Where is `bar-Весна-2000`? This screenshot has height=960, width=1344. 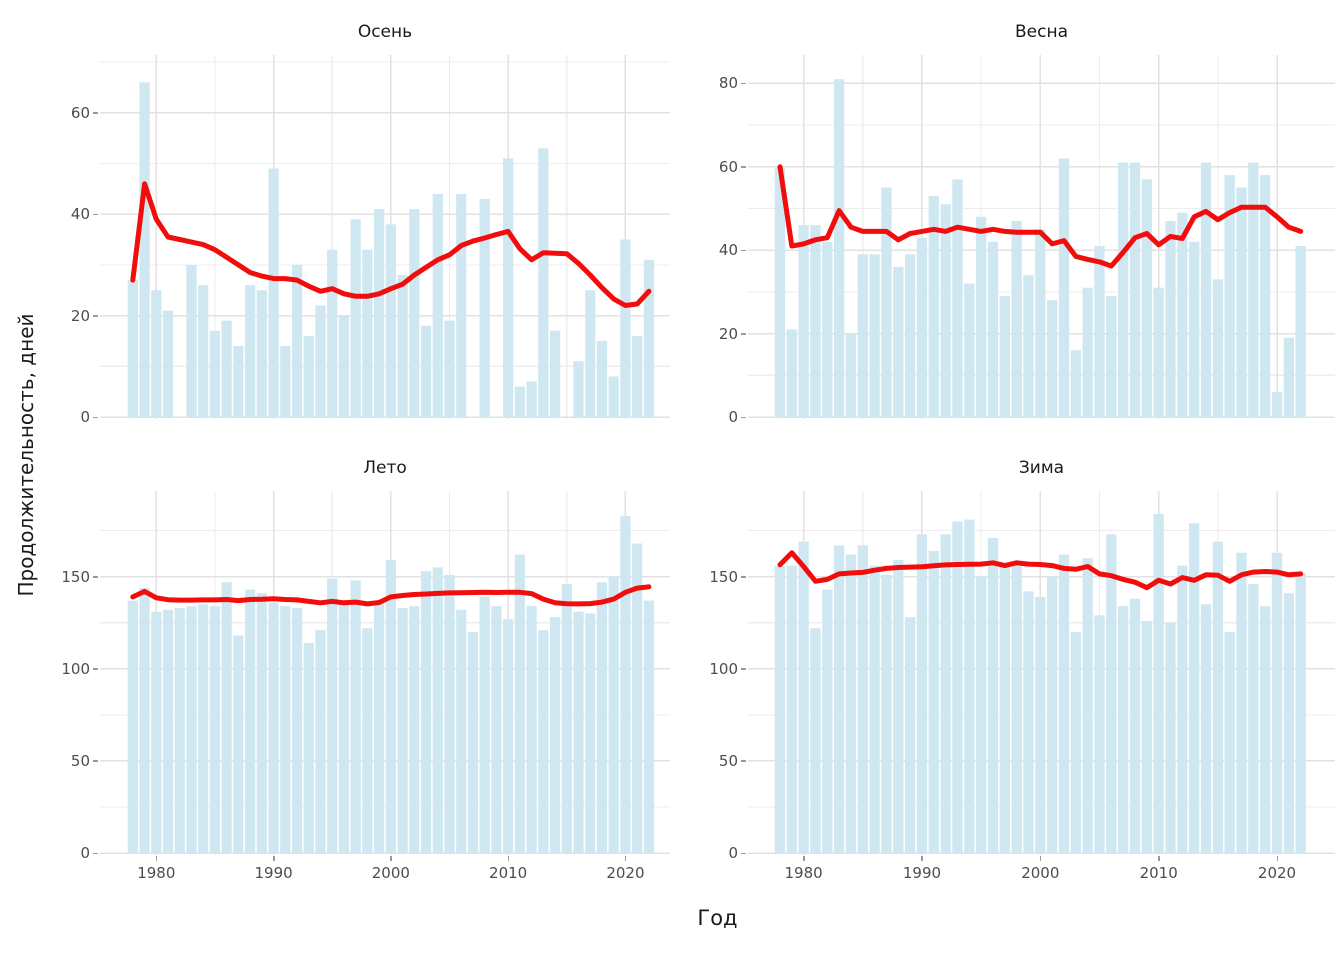 bar-Весна-2000 is located at coordinates (1040, 323).